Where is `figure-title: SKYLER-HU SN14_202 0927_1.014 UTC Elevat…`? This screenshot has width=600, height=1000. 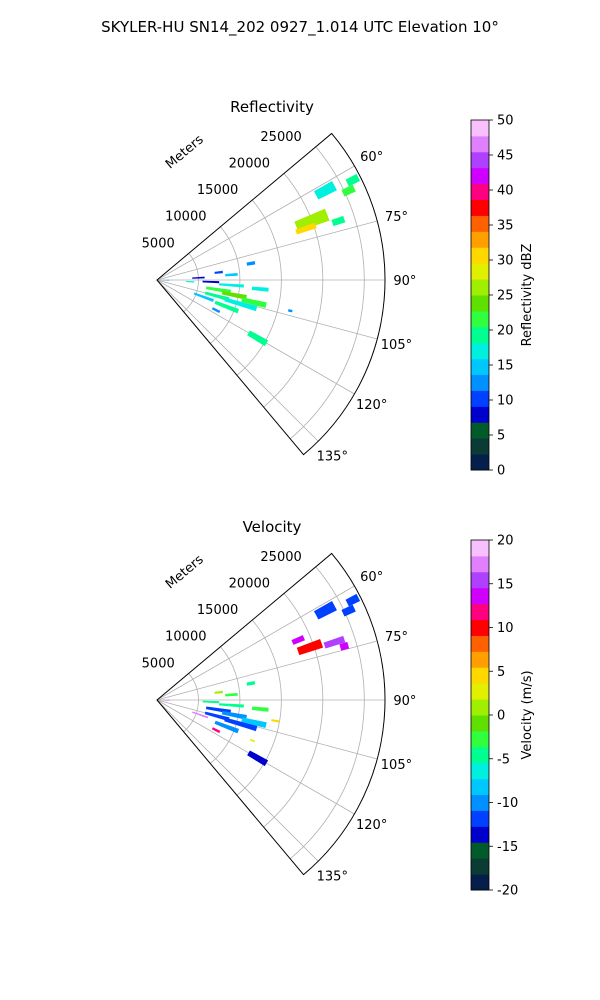 figure-title: SKYLER-HU SN14_202 0927_1.014 UTC Elevat… is located at coordinates (300, 27).